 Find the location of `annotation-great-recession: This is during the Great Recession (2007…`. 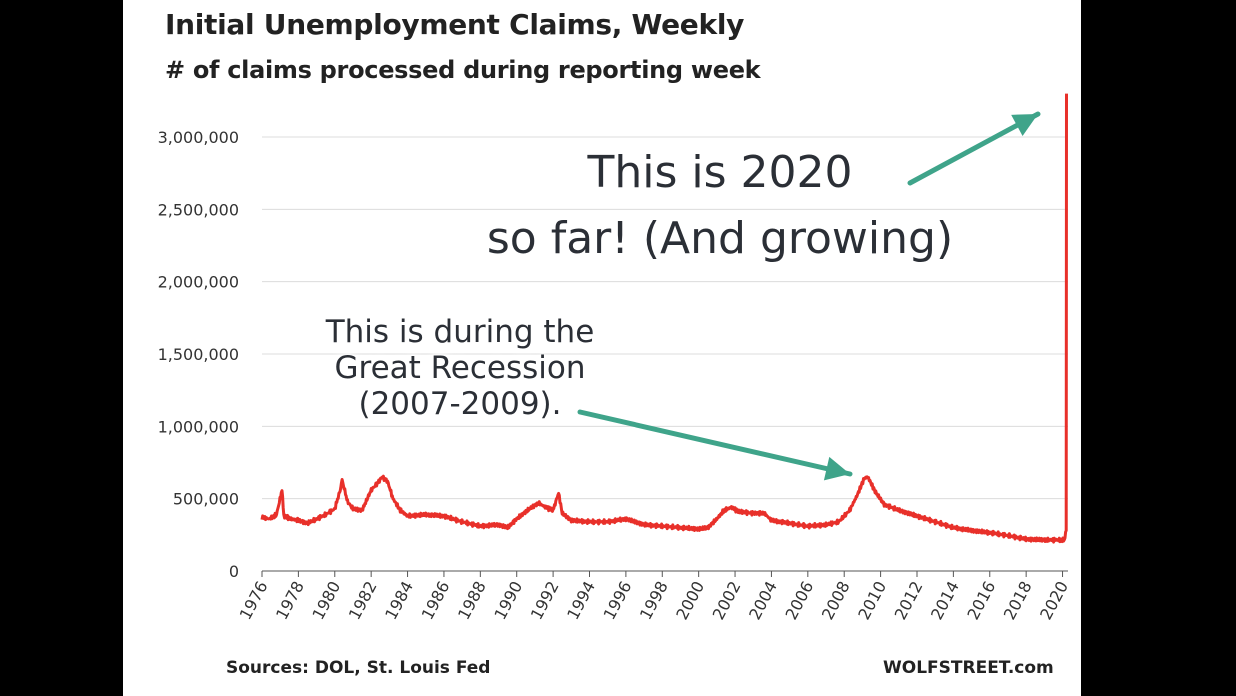

annotation-great-recession: This is during the Great Recession (2007… is located at coordinates (460, 368).